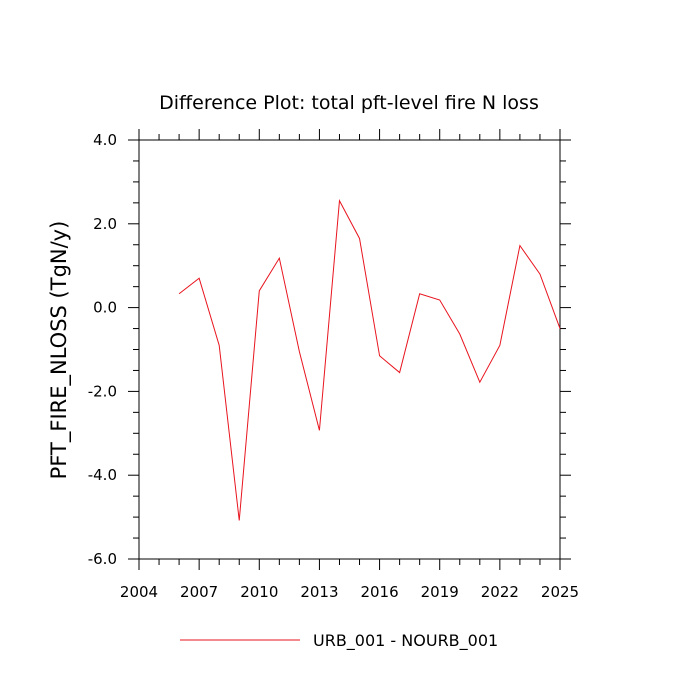 This screenshot has width=700, height=700. Describe the element at coordinates (379, 592) in the screenshot. I see `x-tick-label: 2016` at that location.